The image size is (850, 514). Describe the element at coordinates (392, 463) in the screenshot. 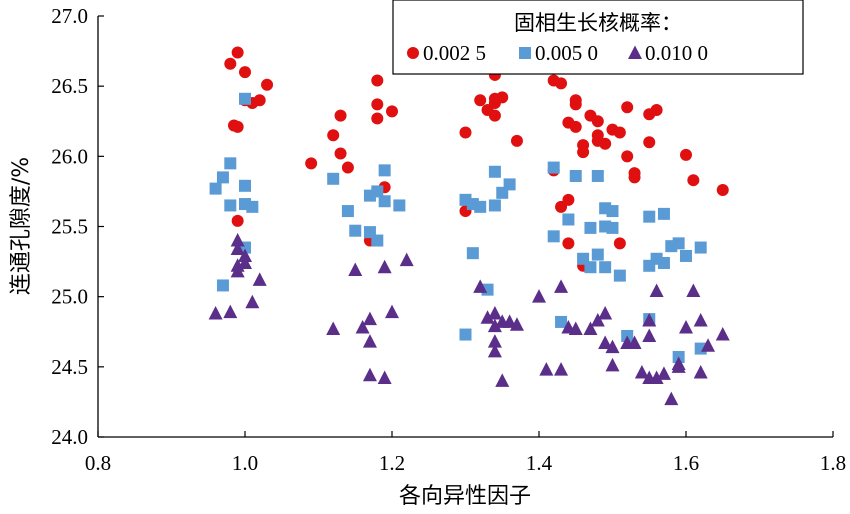

I see `x-tick-label: 1.2` at that location.